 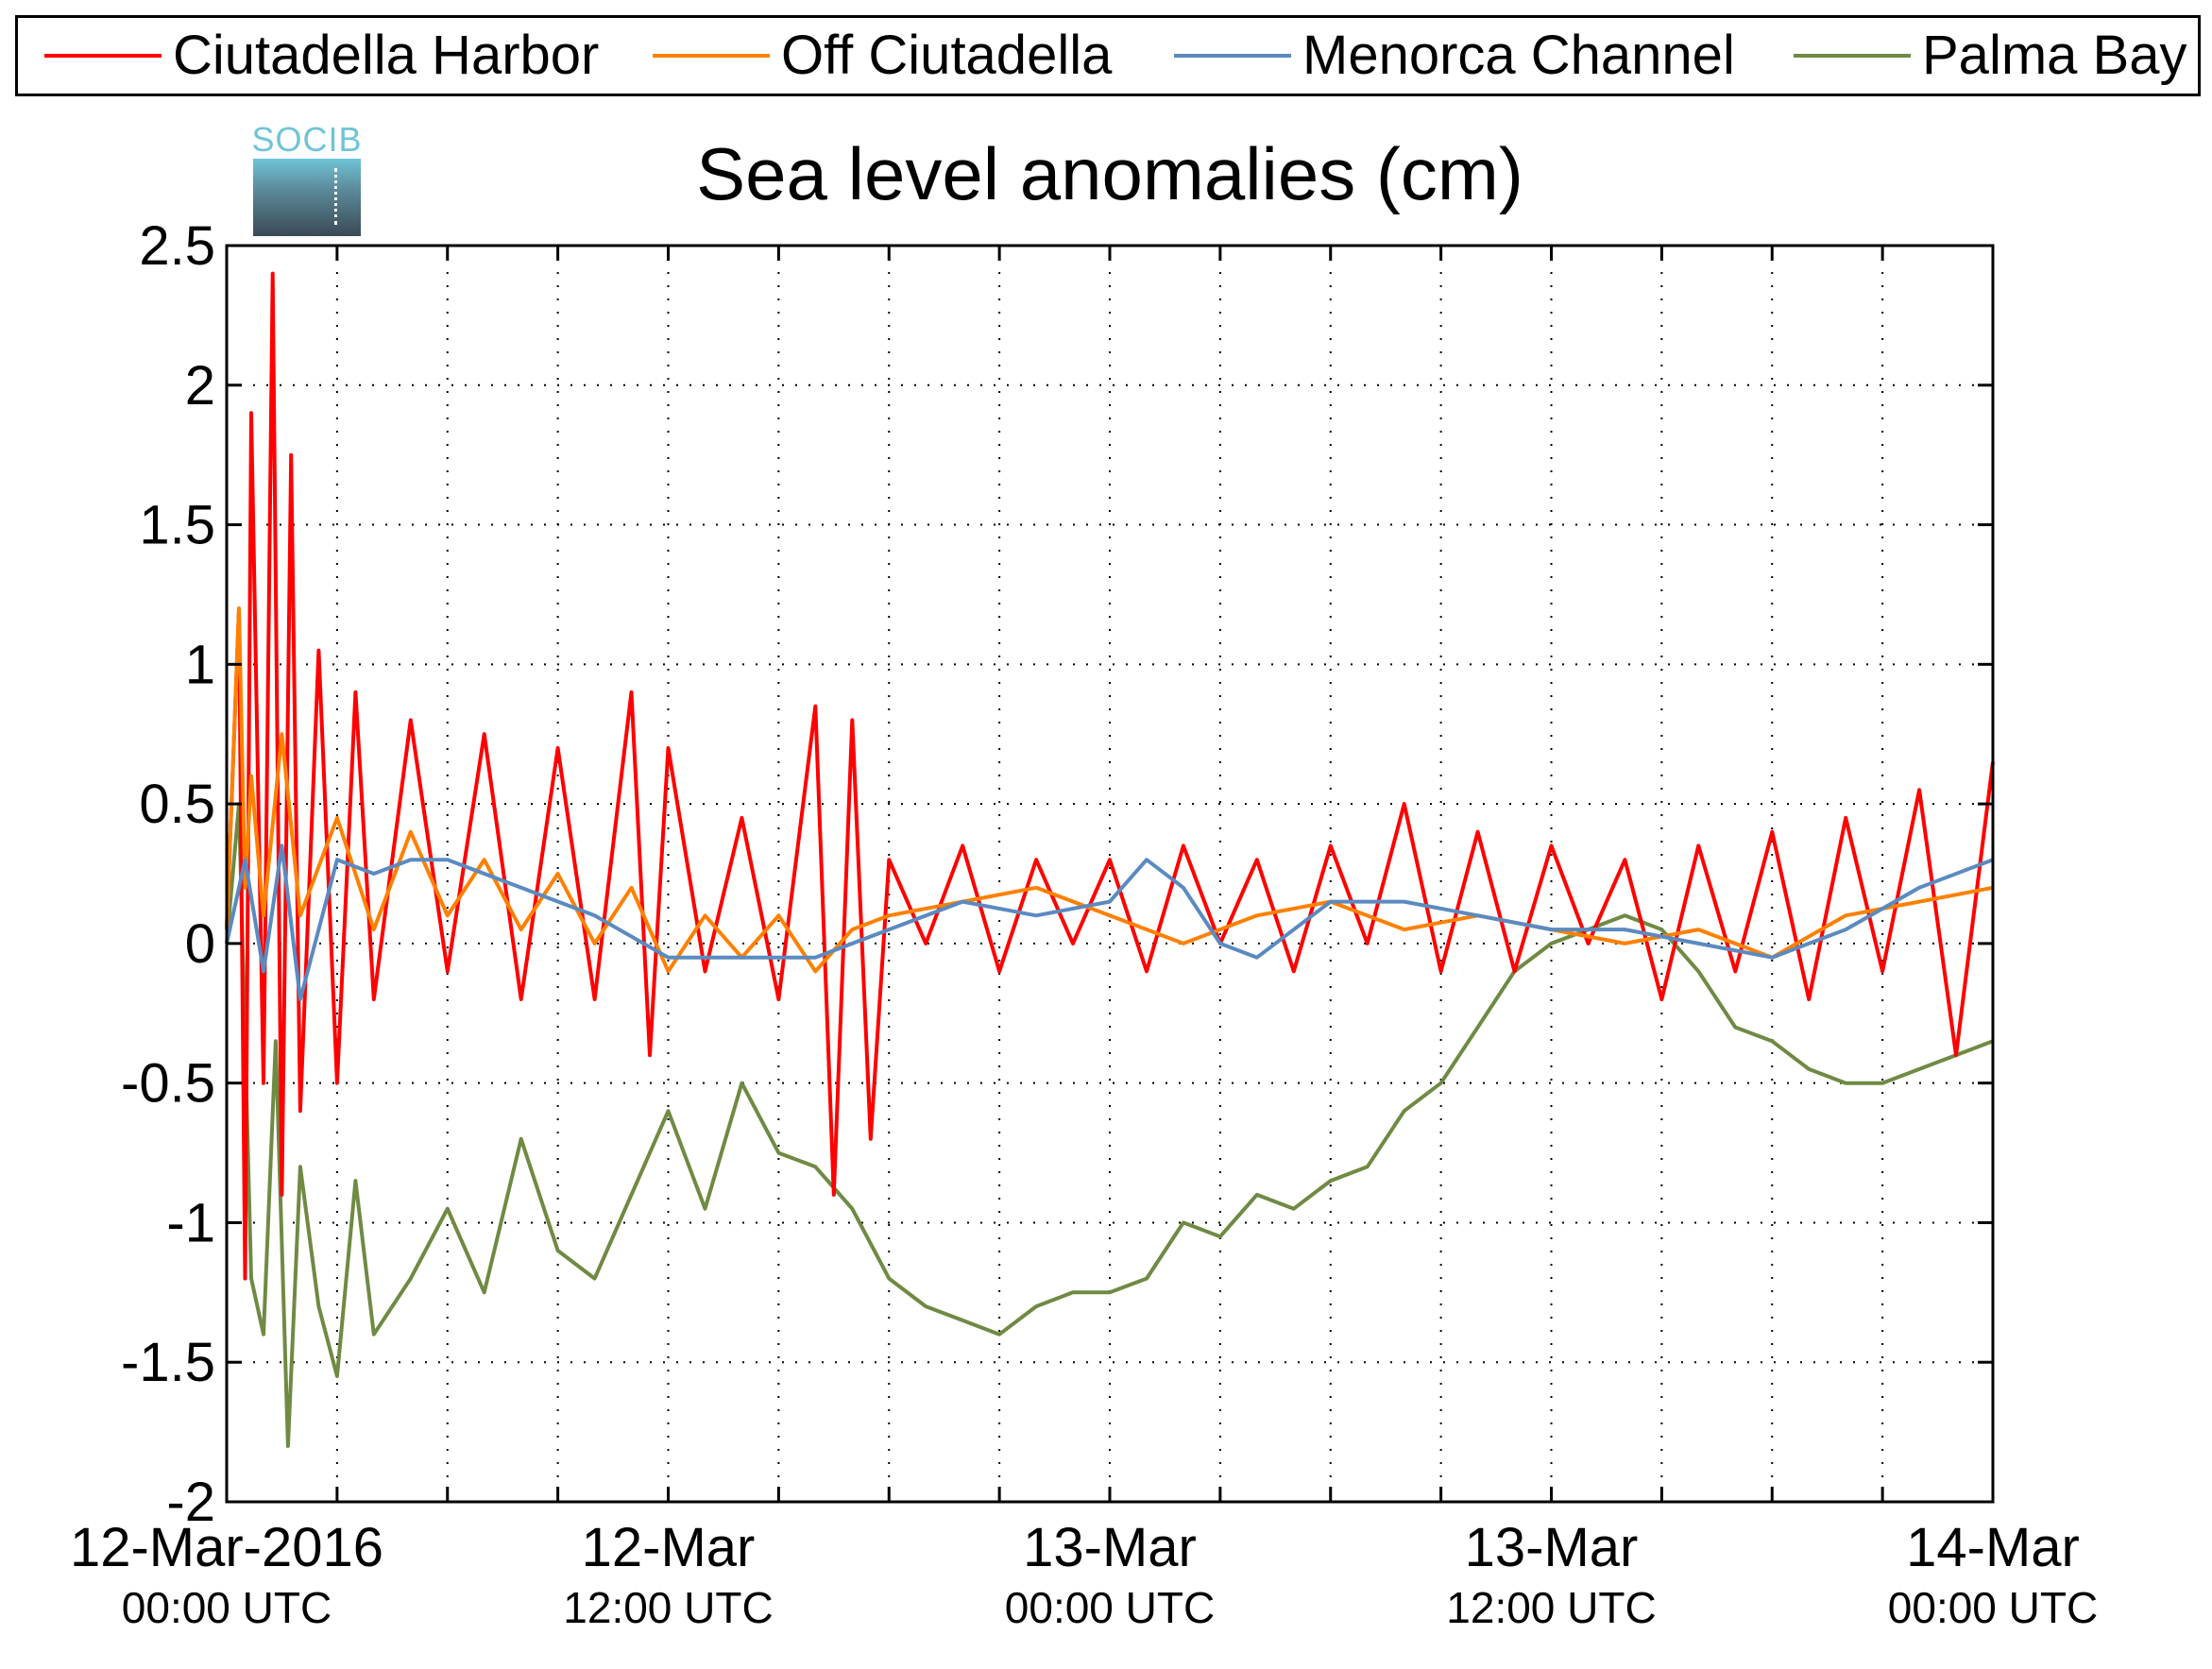 I want to click on y-tick-label: 1.5, so click(x=177, y=525).